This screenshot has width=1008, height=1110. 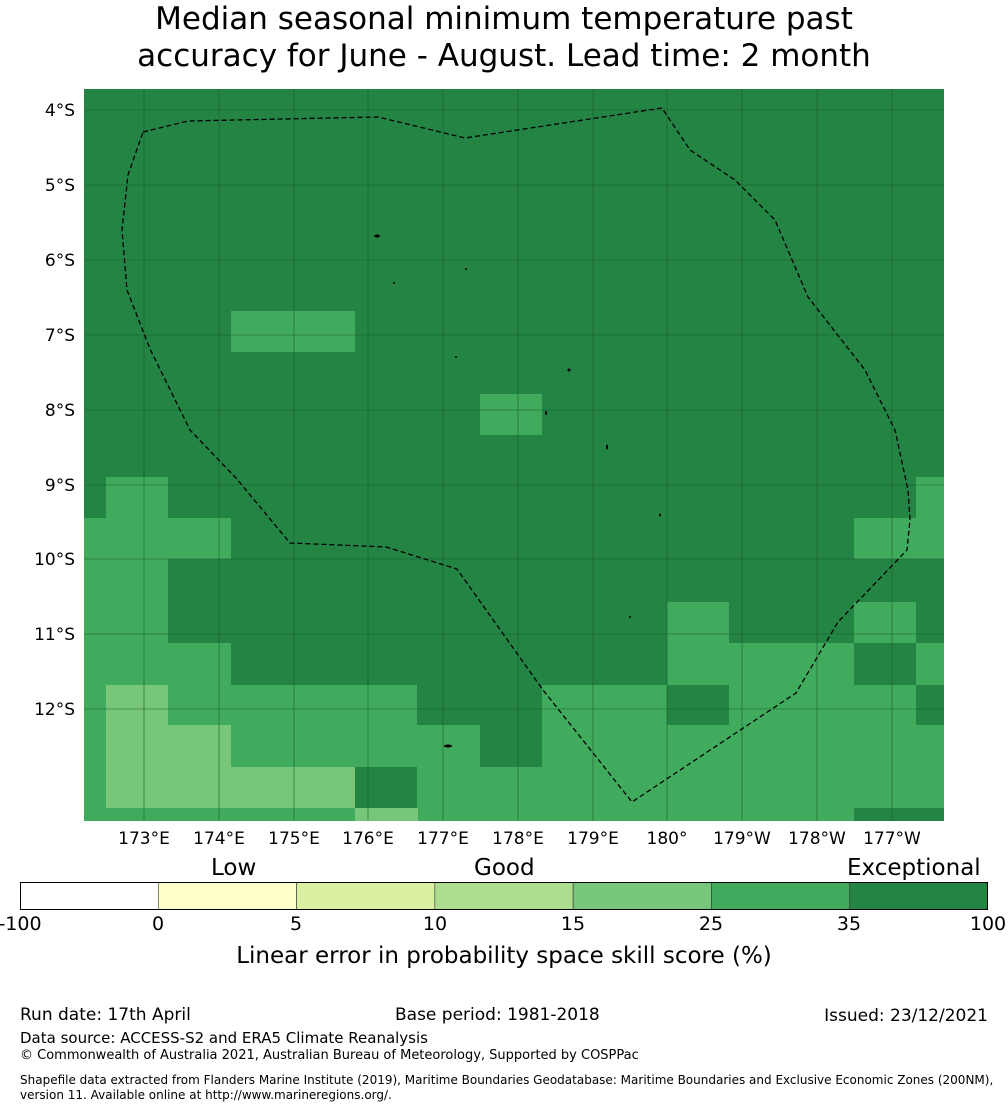 What do you see at coordinates (817, 839) in the screenshot?
I see `lon-label: 178°W` at bounding box center [817, 839].